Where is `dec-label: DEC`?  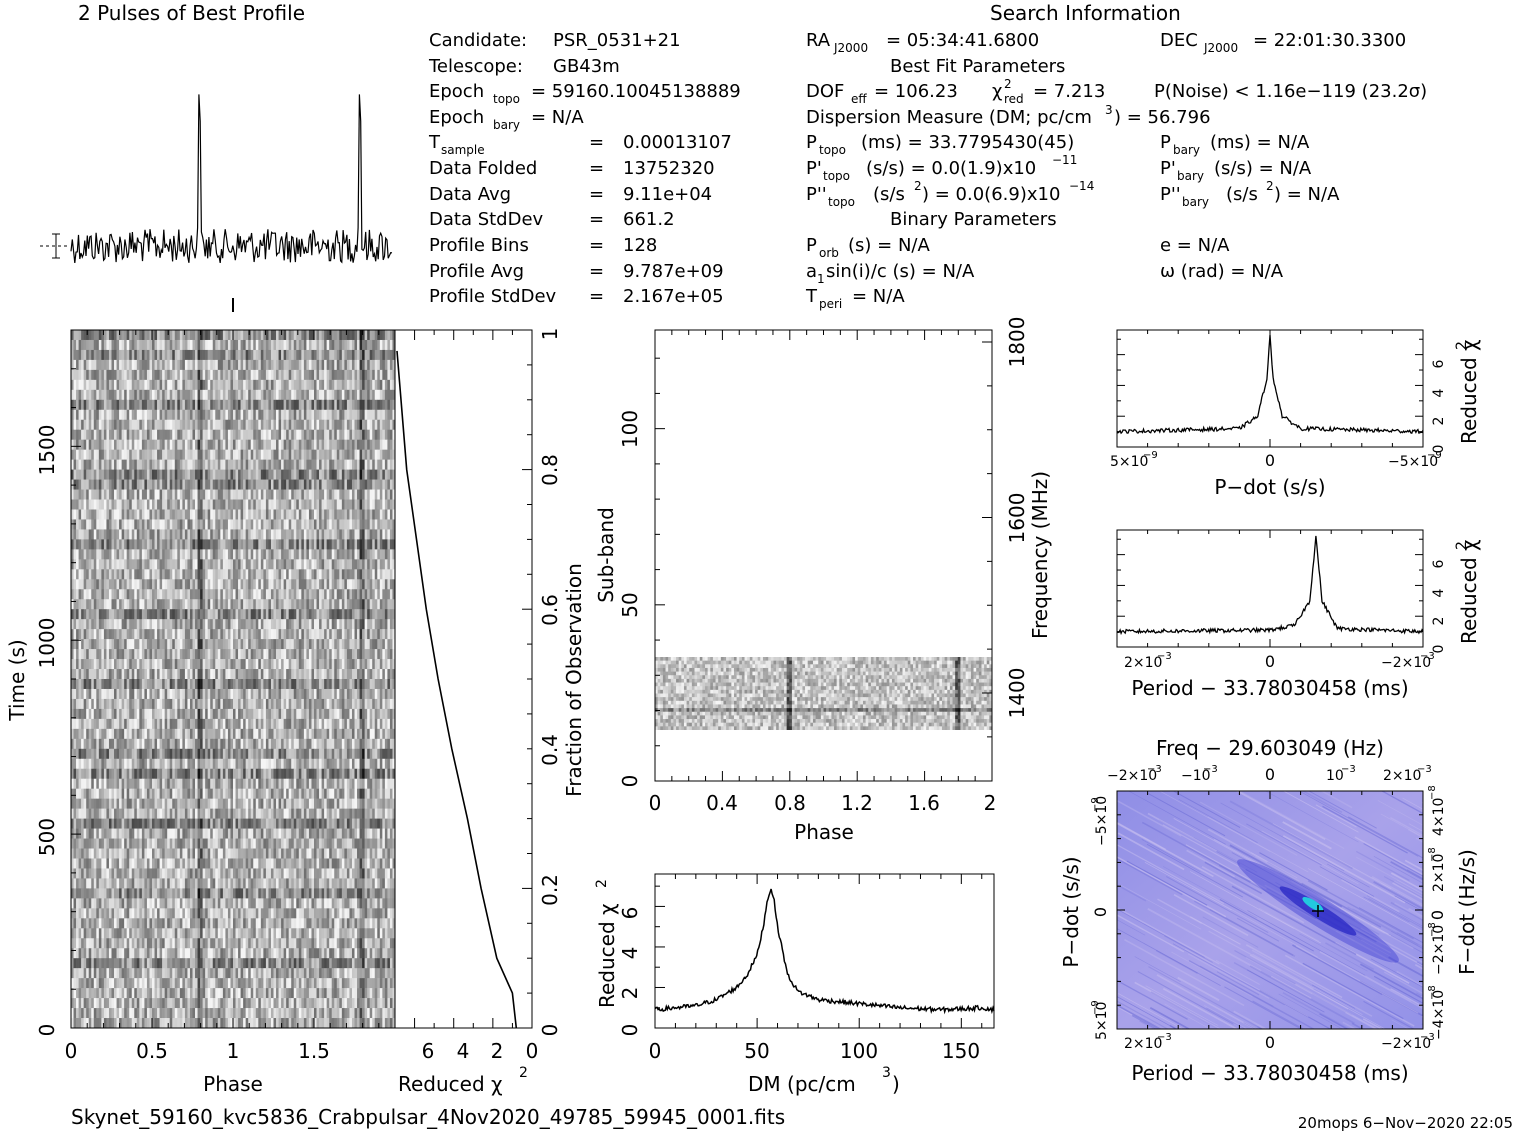 dec-label: DEC is located at coordinates (1179, 40).